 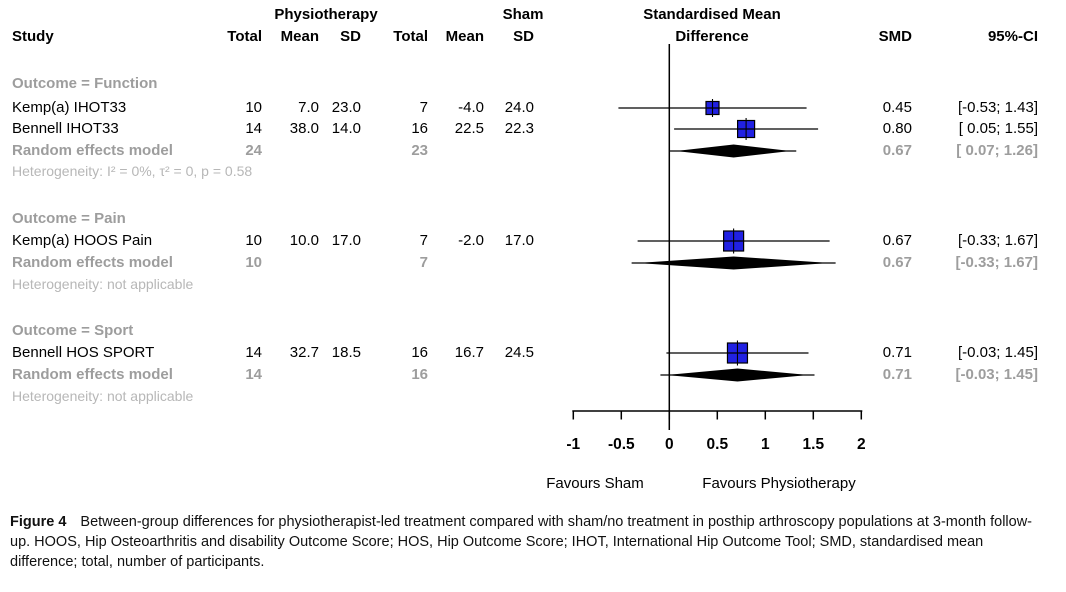 What do you see at coordinates (69, 107) in the screenshot?
I see `study-label: Kemp(a) IHOT33` at bounding box center [69, 107].